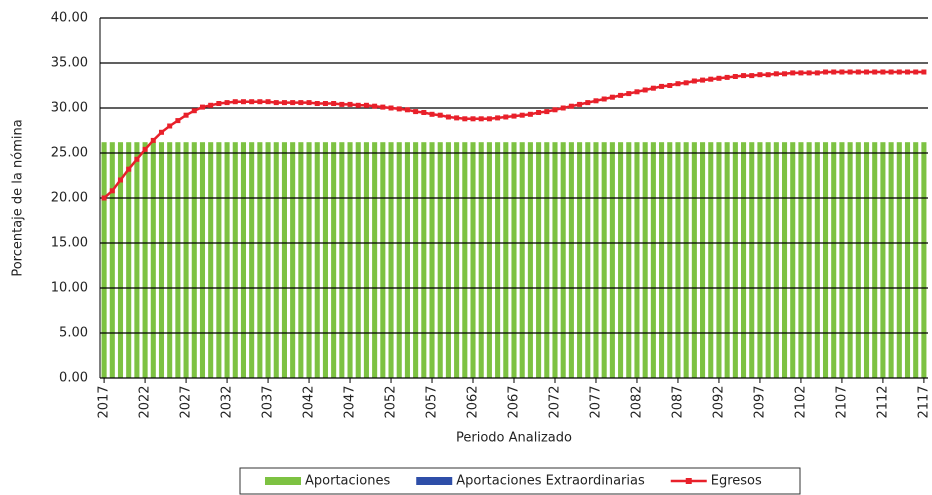 The height and width of the screenshot is (495, 932). What do you see at coordinates (759, 401) in the screenshot?
I see `x-tick-label: 2097` at bounding box center [759, 401].